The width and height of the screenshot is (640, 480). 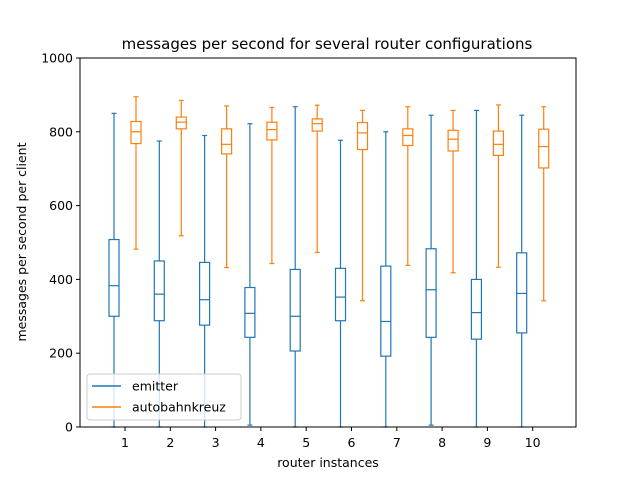 What do you see at coordinates (261, 442) in the screenshot?
I see `x-tick-label: 4` at bounding box center [261, 442].